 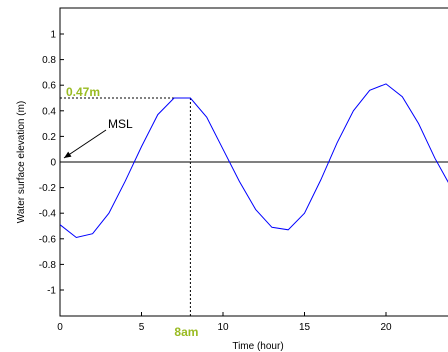 What do you see at coordinates (60, 327) in the screenshot?
I see `x-tick-label: 0` at bounding box center [60, 327].